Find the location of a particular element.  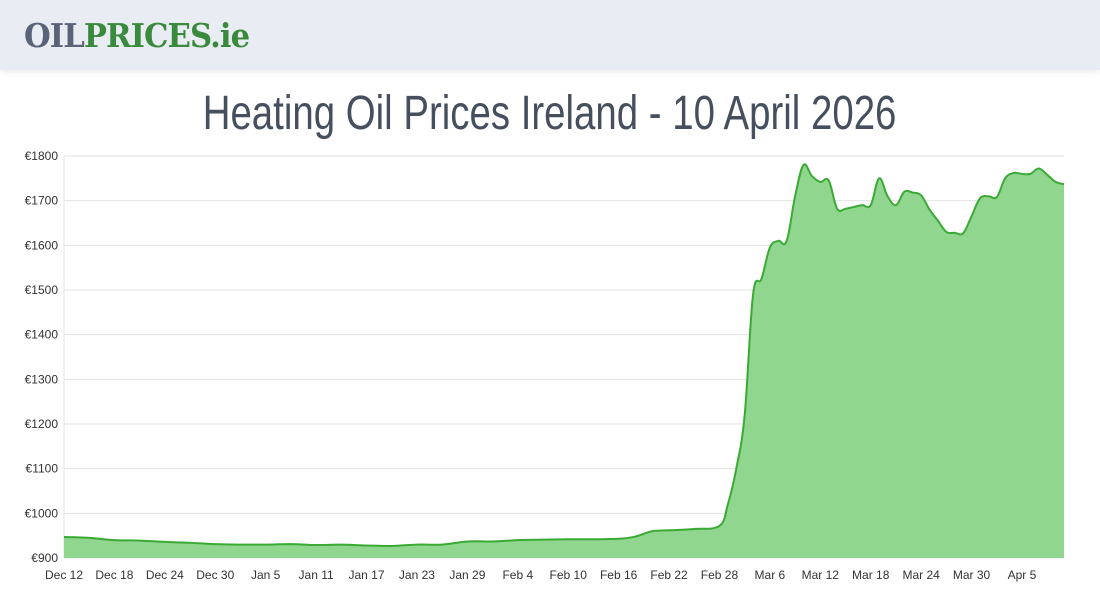

y-tick-label: €1500 is located at coordinates (42, 290).